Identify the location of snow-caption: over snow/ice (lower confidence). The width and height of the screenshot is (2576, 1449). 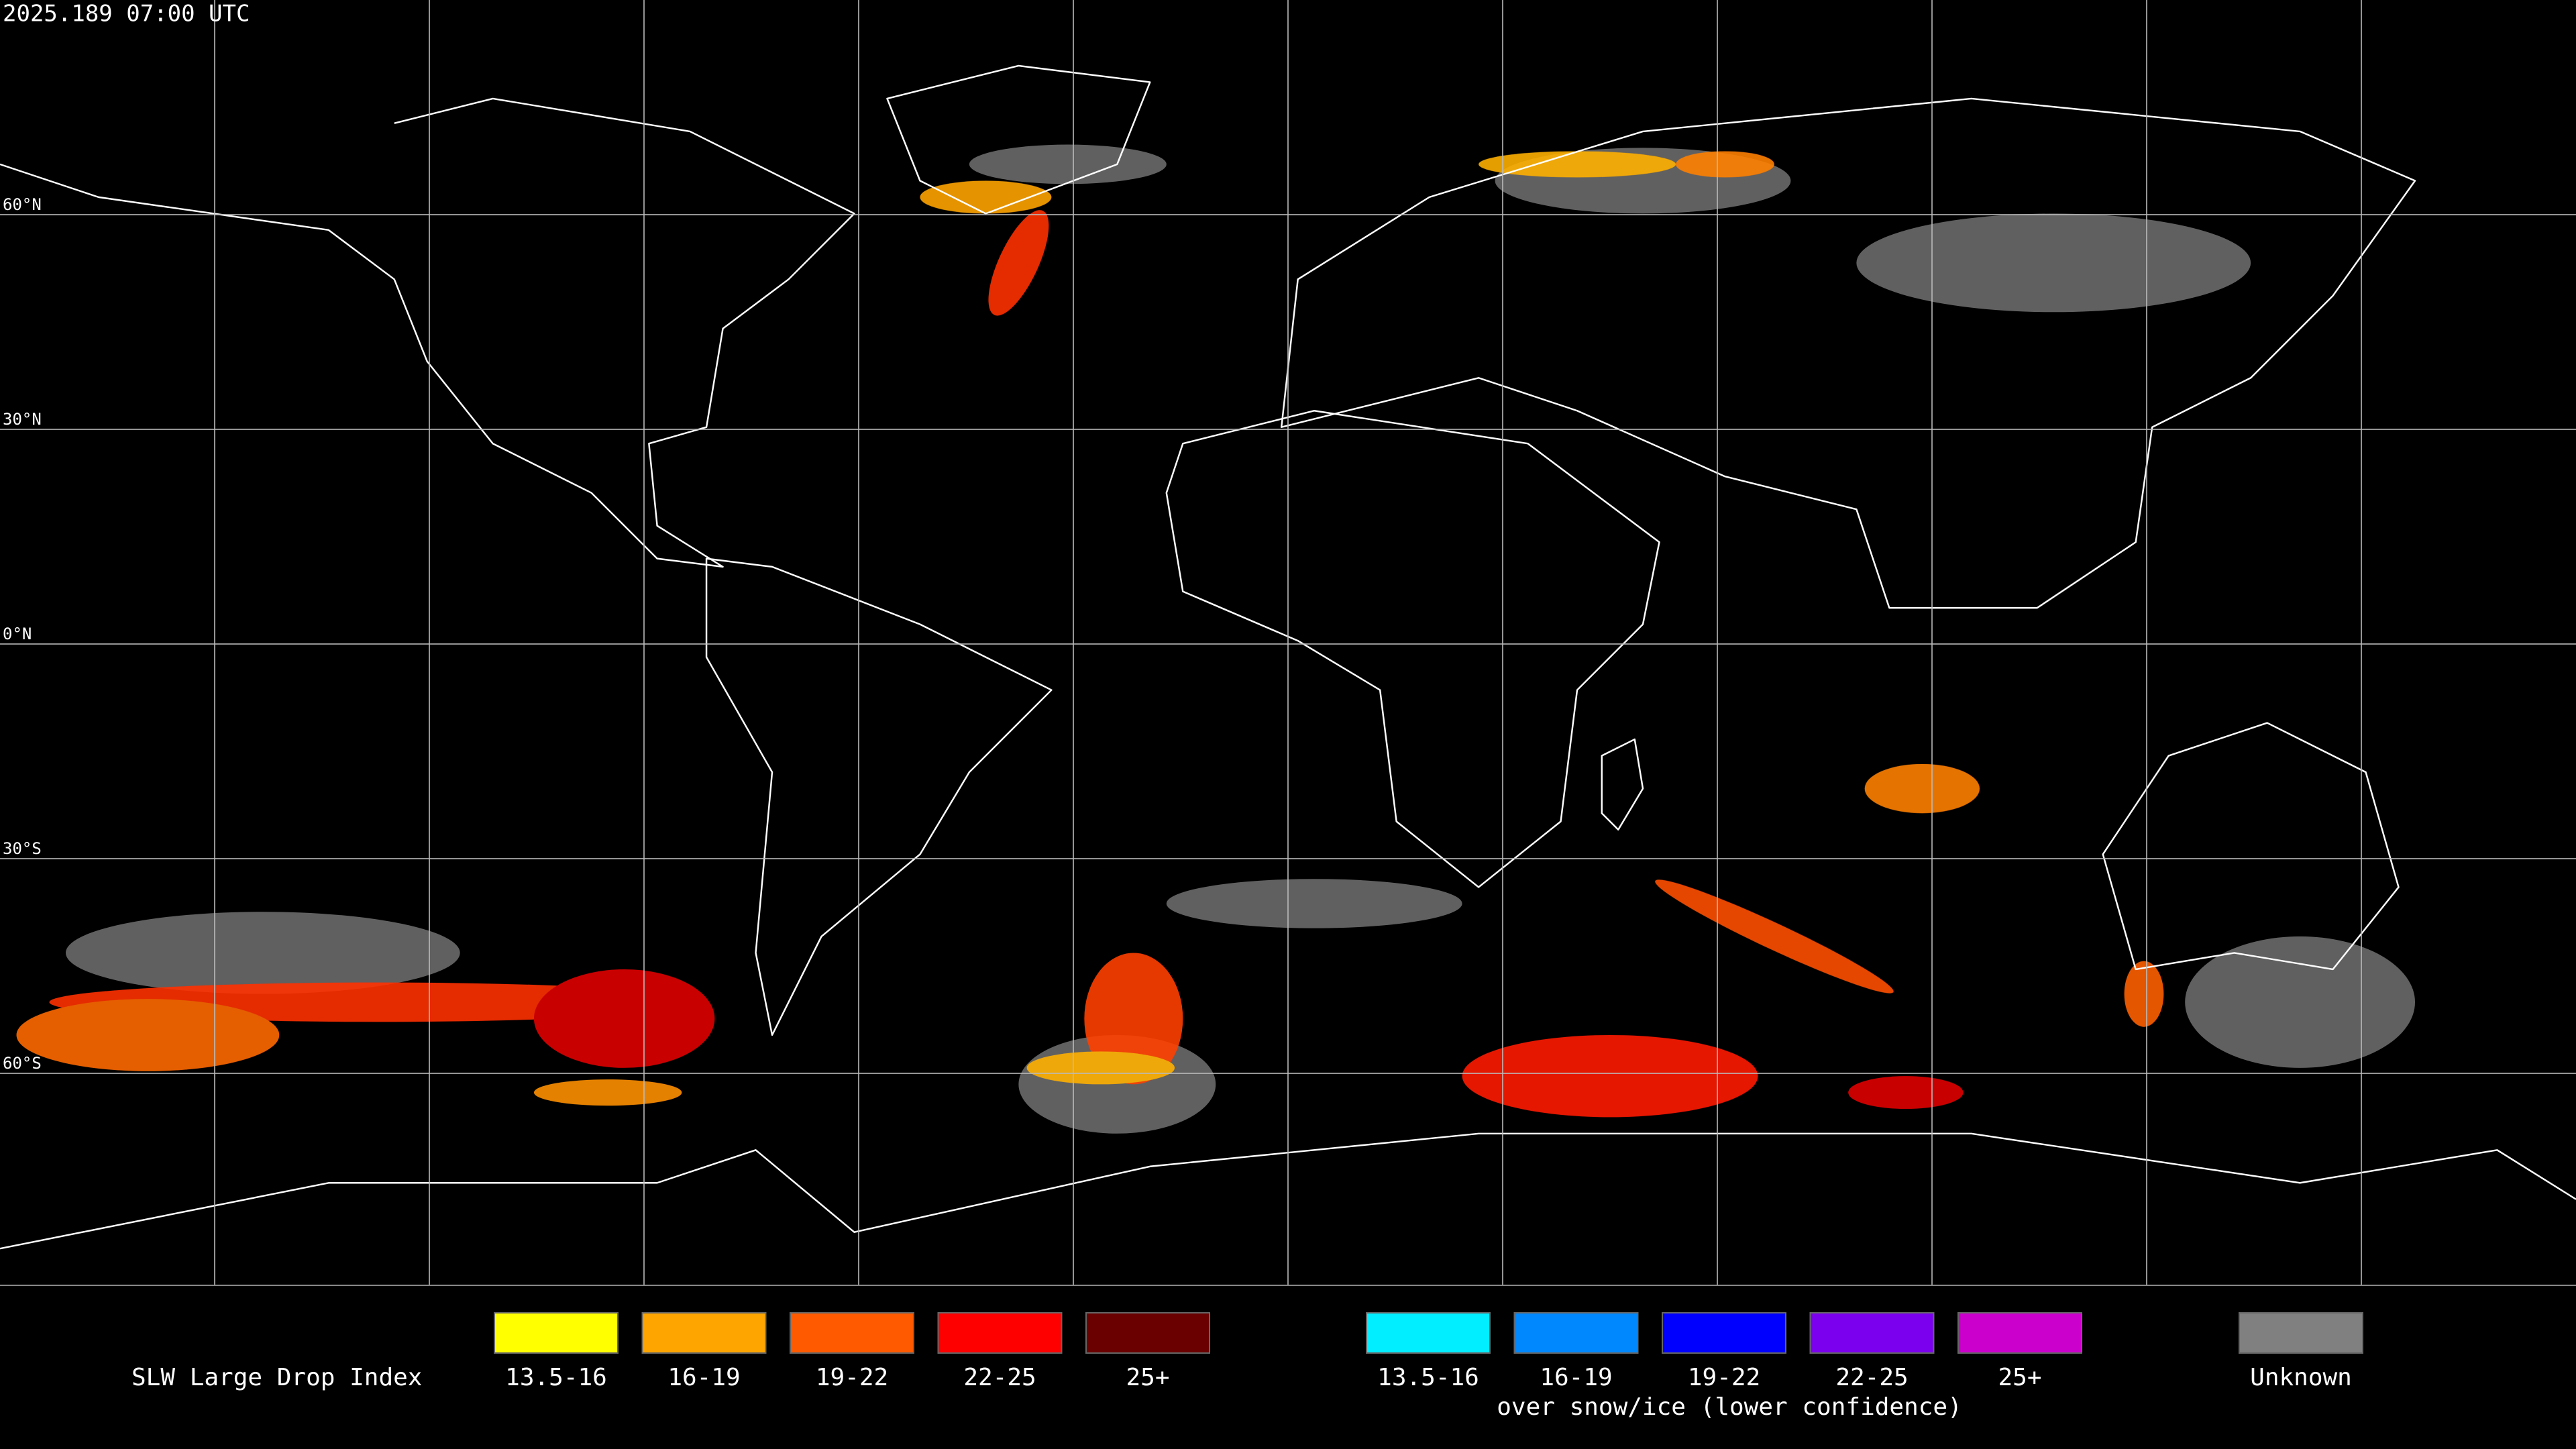
(1729, 1407).